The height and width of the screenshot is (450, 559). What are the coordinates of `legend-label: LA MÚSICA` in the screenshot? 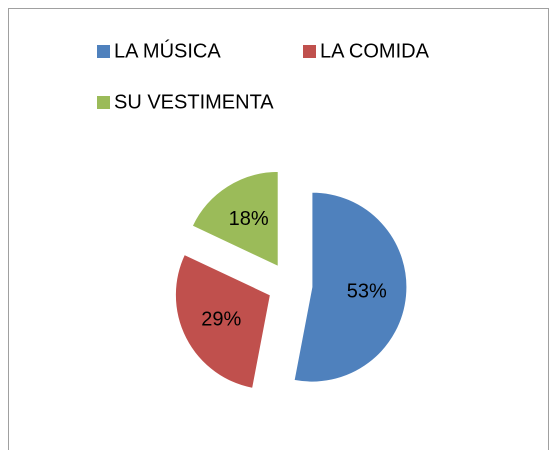 It's located at (167, 50).